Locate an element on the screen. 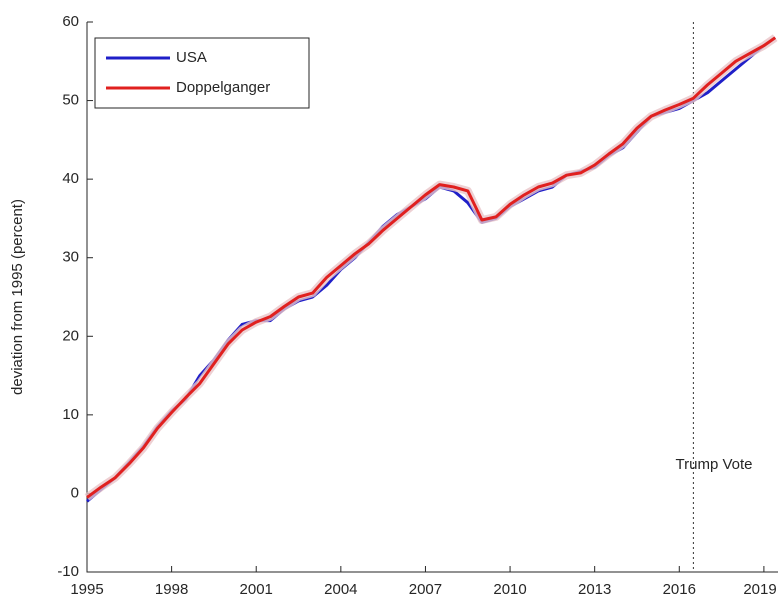 This screenshot has height=604, width=782. x-tick-label: 2019 is located at coordinates (759, 589).